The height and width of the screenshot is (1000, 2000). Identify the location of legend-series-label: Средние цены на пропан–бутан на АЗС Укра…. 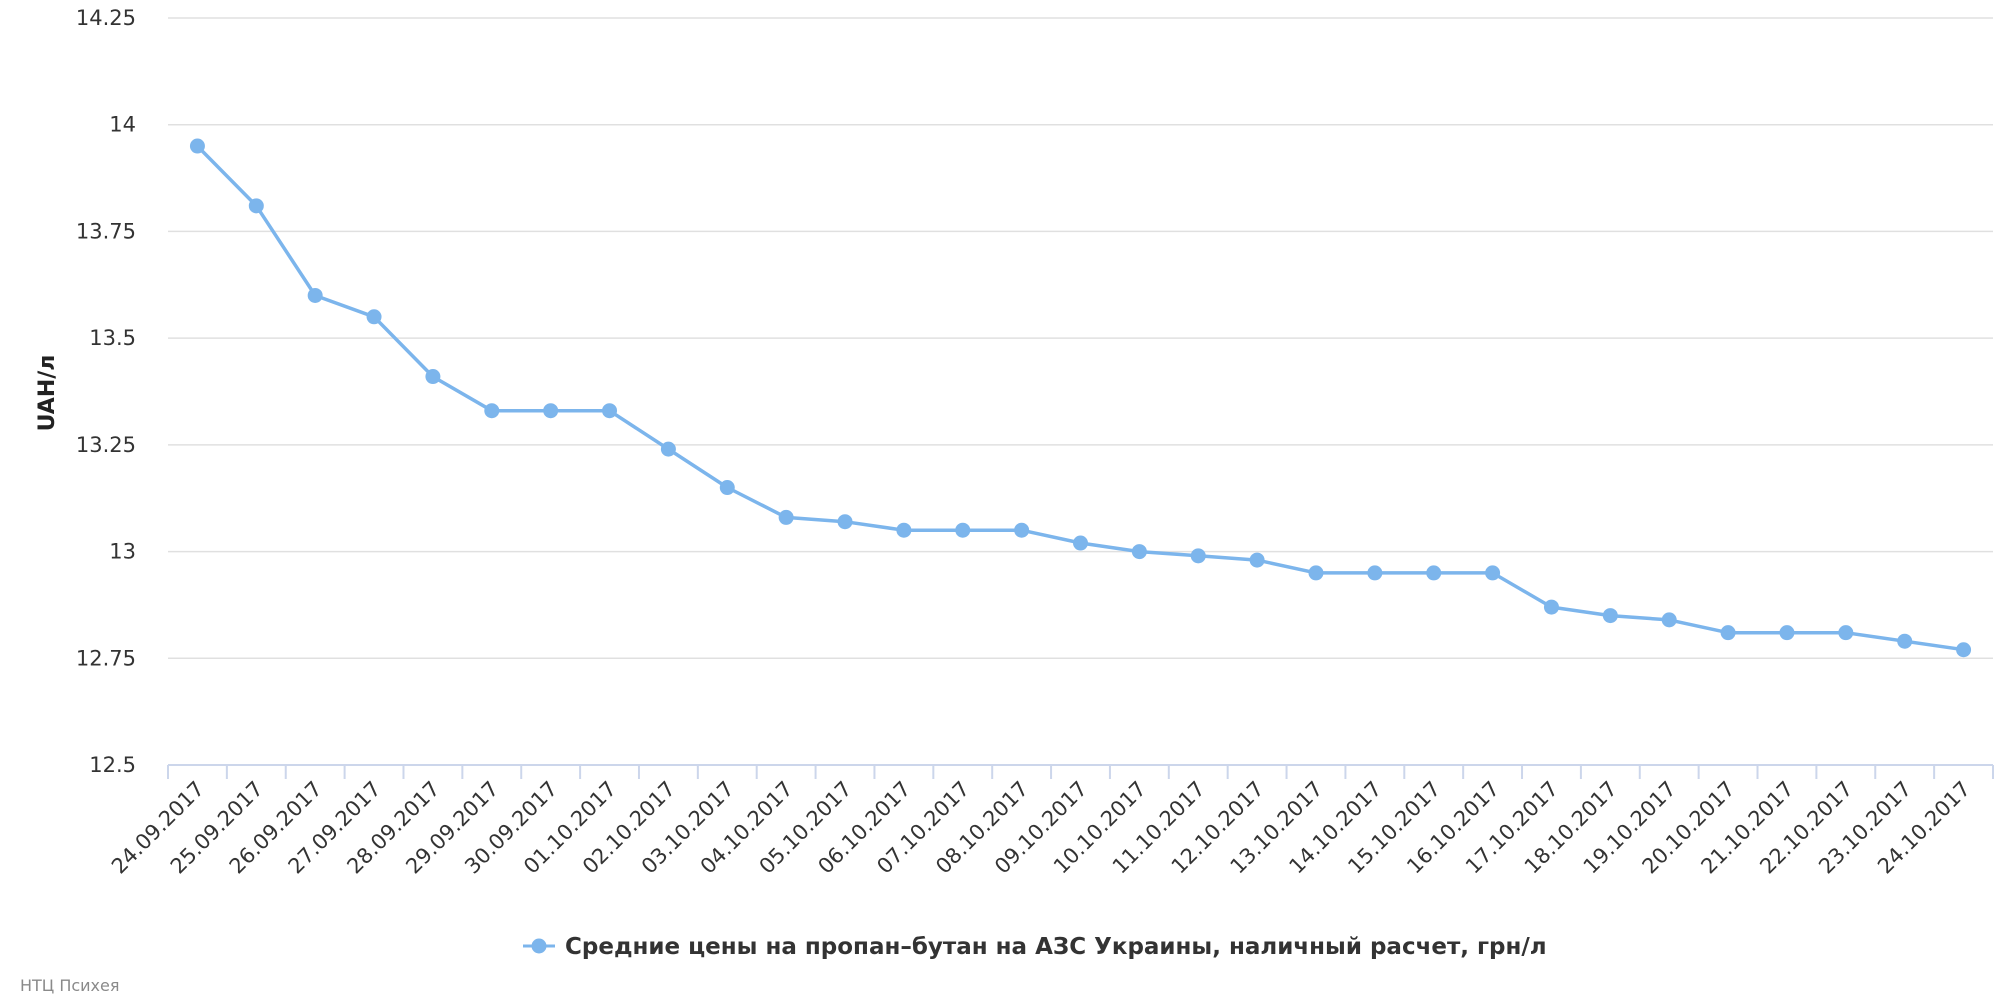
(1056, 947).